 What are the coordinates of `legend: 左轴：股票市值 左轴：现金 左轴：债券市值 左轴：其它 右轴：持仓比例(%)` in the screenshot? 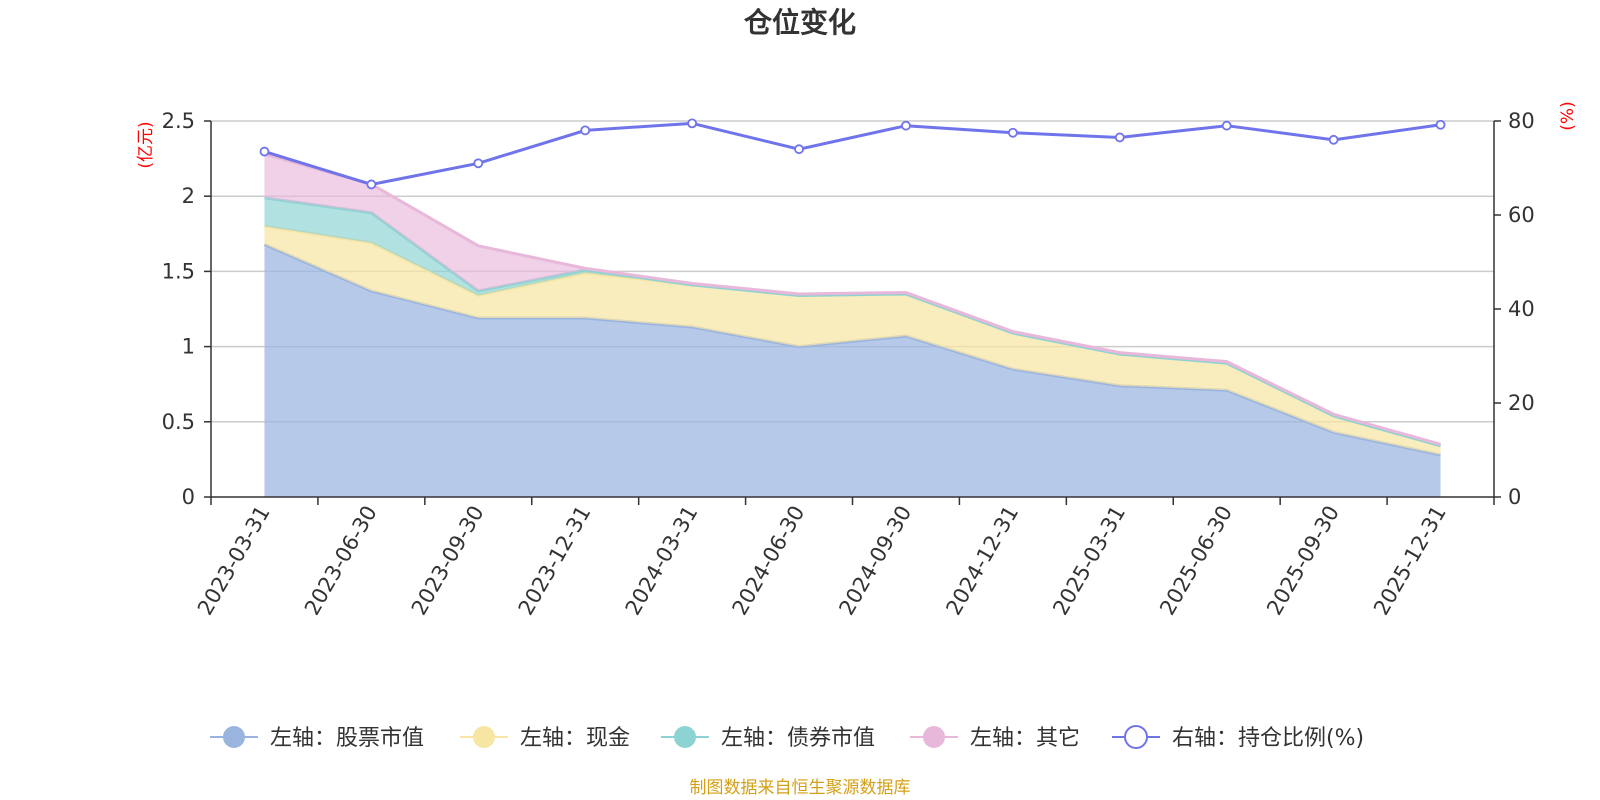 It's located at (787, 738).